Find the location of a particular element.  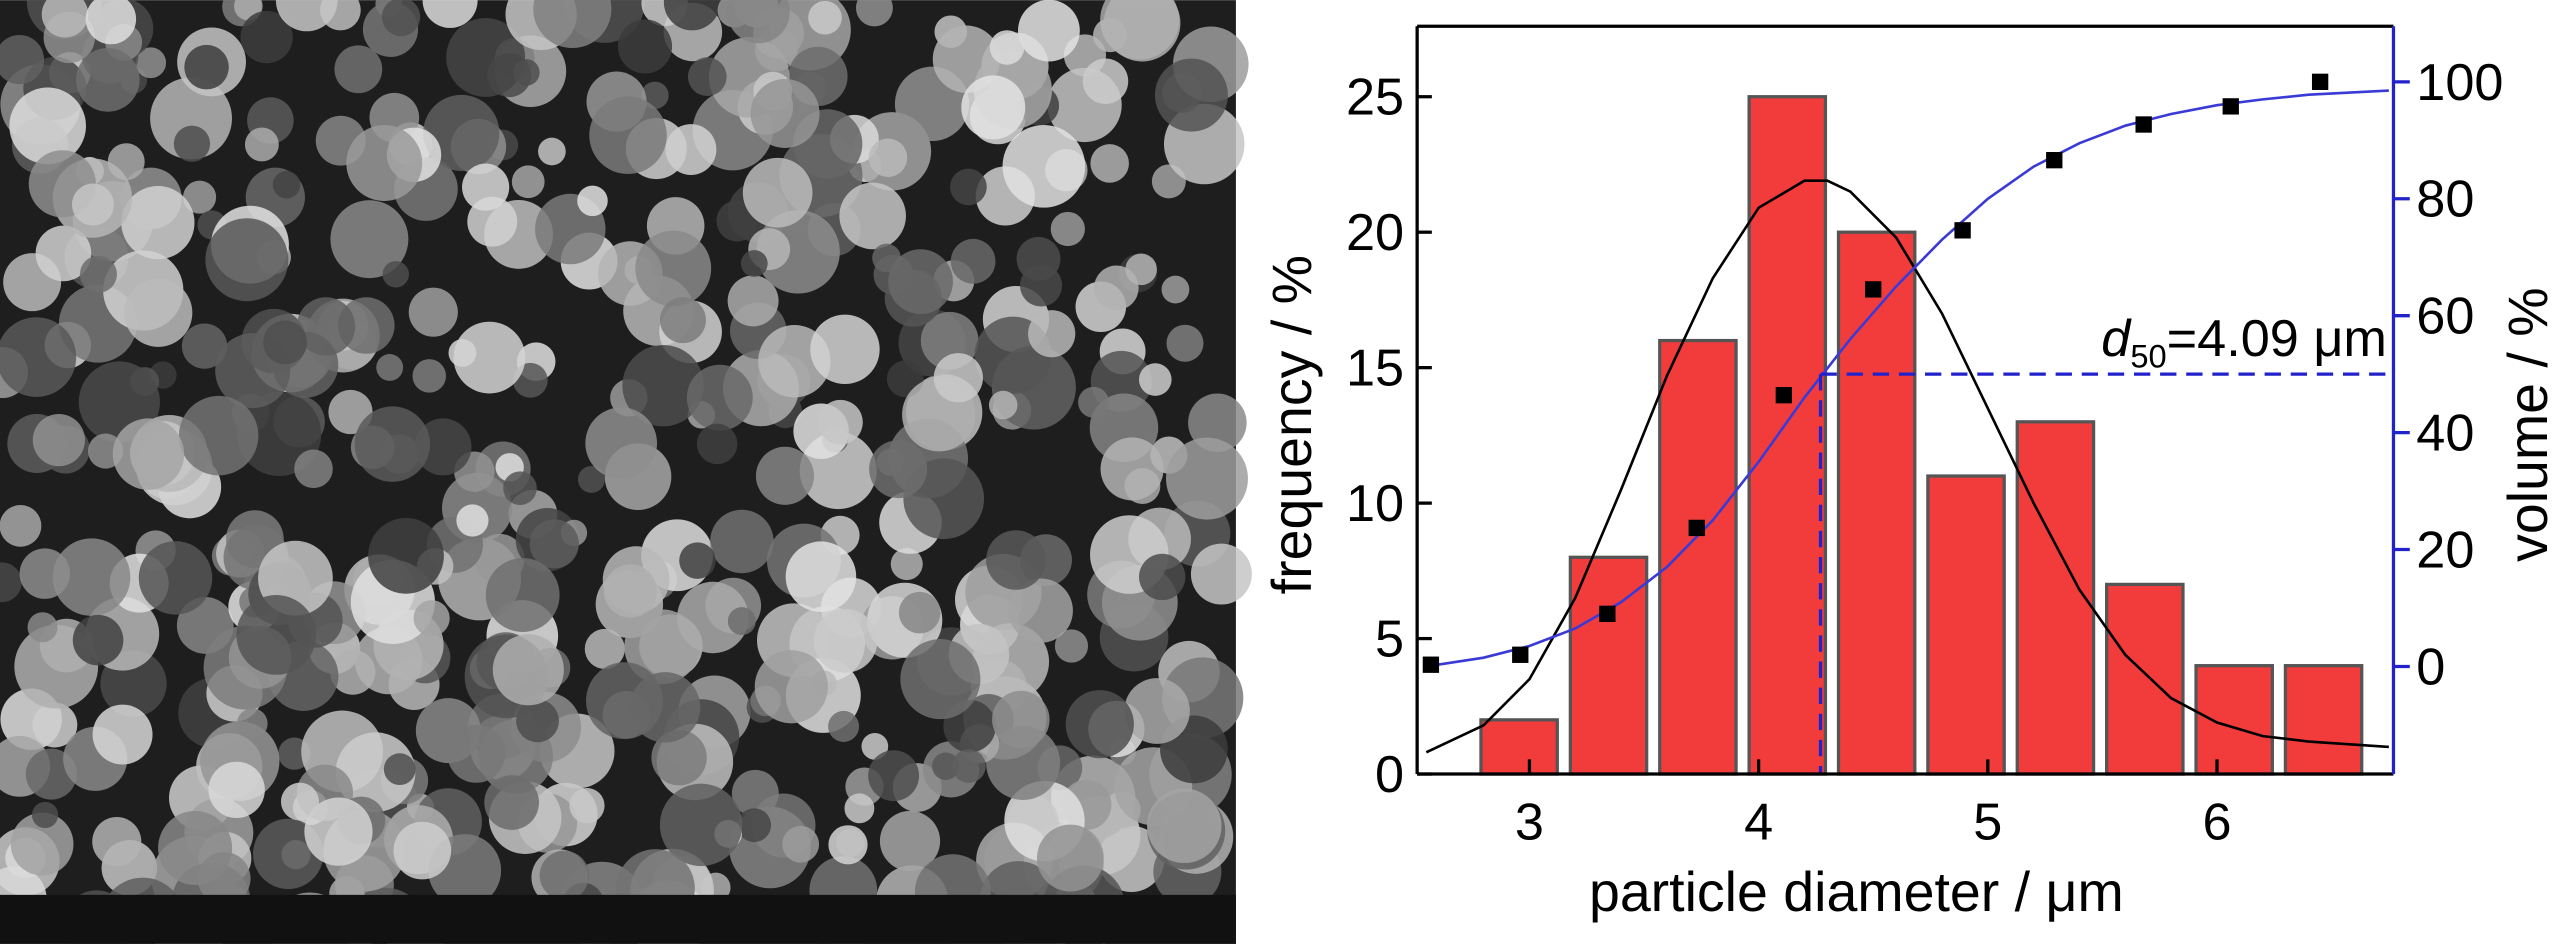

y2-tick-label: 80 is located at coordinates (2445, 200).